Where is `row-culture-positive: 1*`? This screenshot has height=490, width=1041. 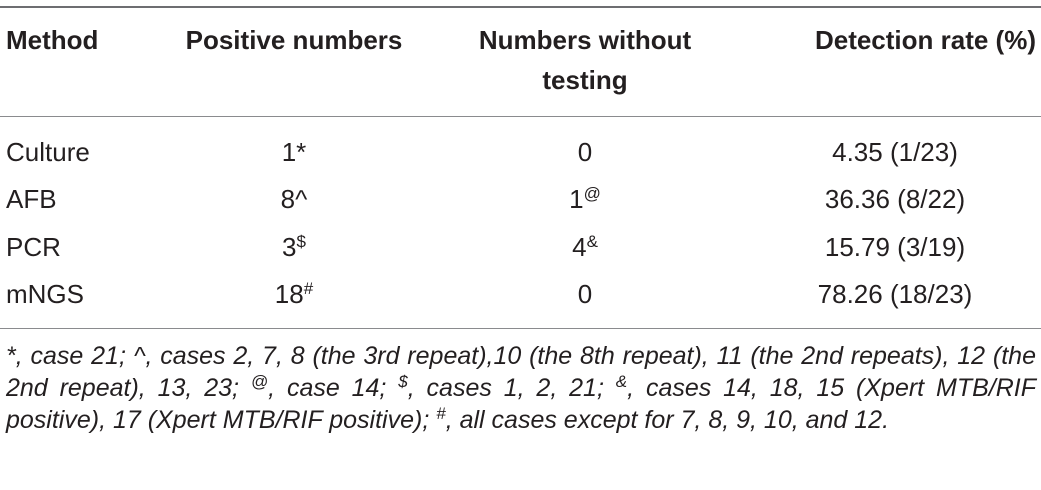 row-culture-positive: 1* is located at coordinates (294, 152).